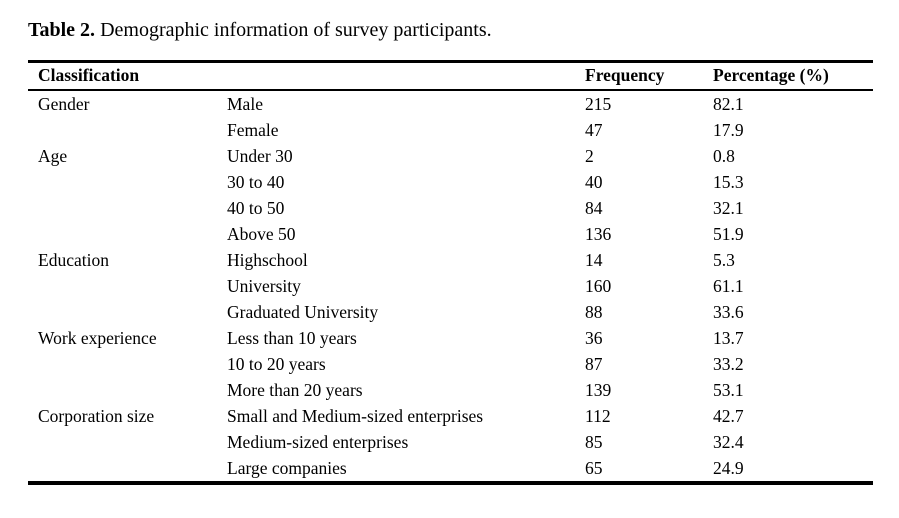 Image resolution: width=899 pixels, height=518 pixels. What do you see at coordinates (598, 286) in the screenshot?
I see `frequency-cell: 160` at bounding box center [598, 286].